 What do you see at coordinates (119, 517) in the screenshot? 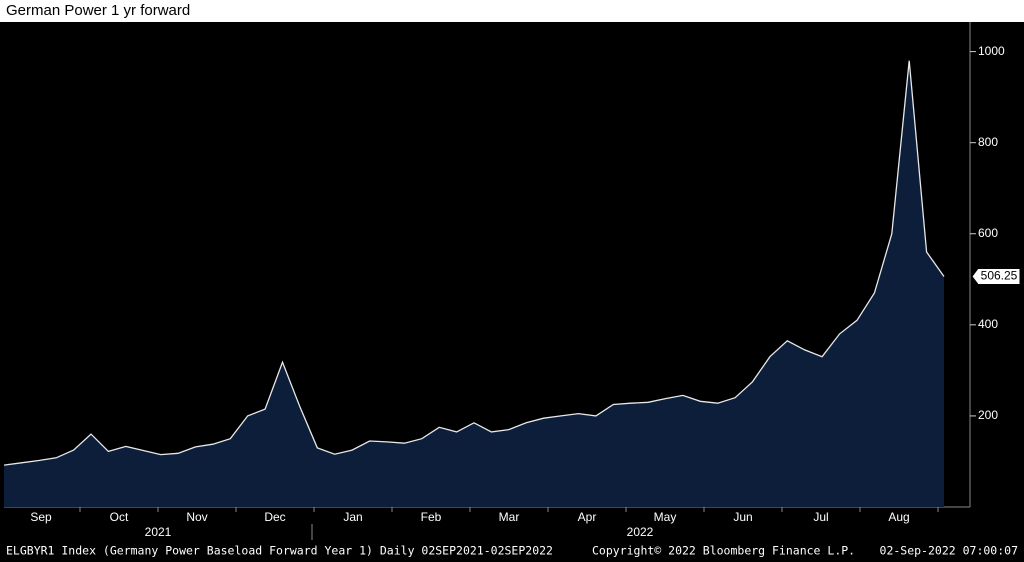
I see `x-tick-label: Oct` at bounding box center [119, 517].